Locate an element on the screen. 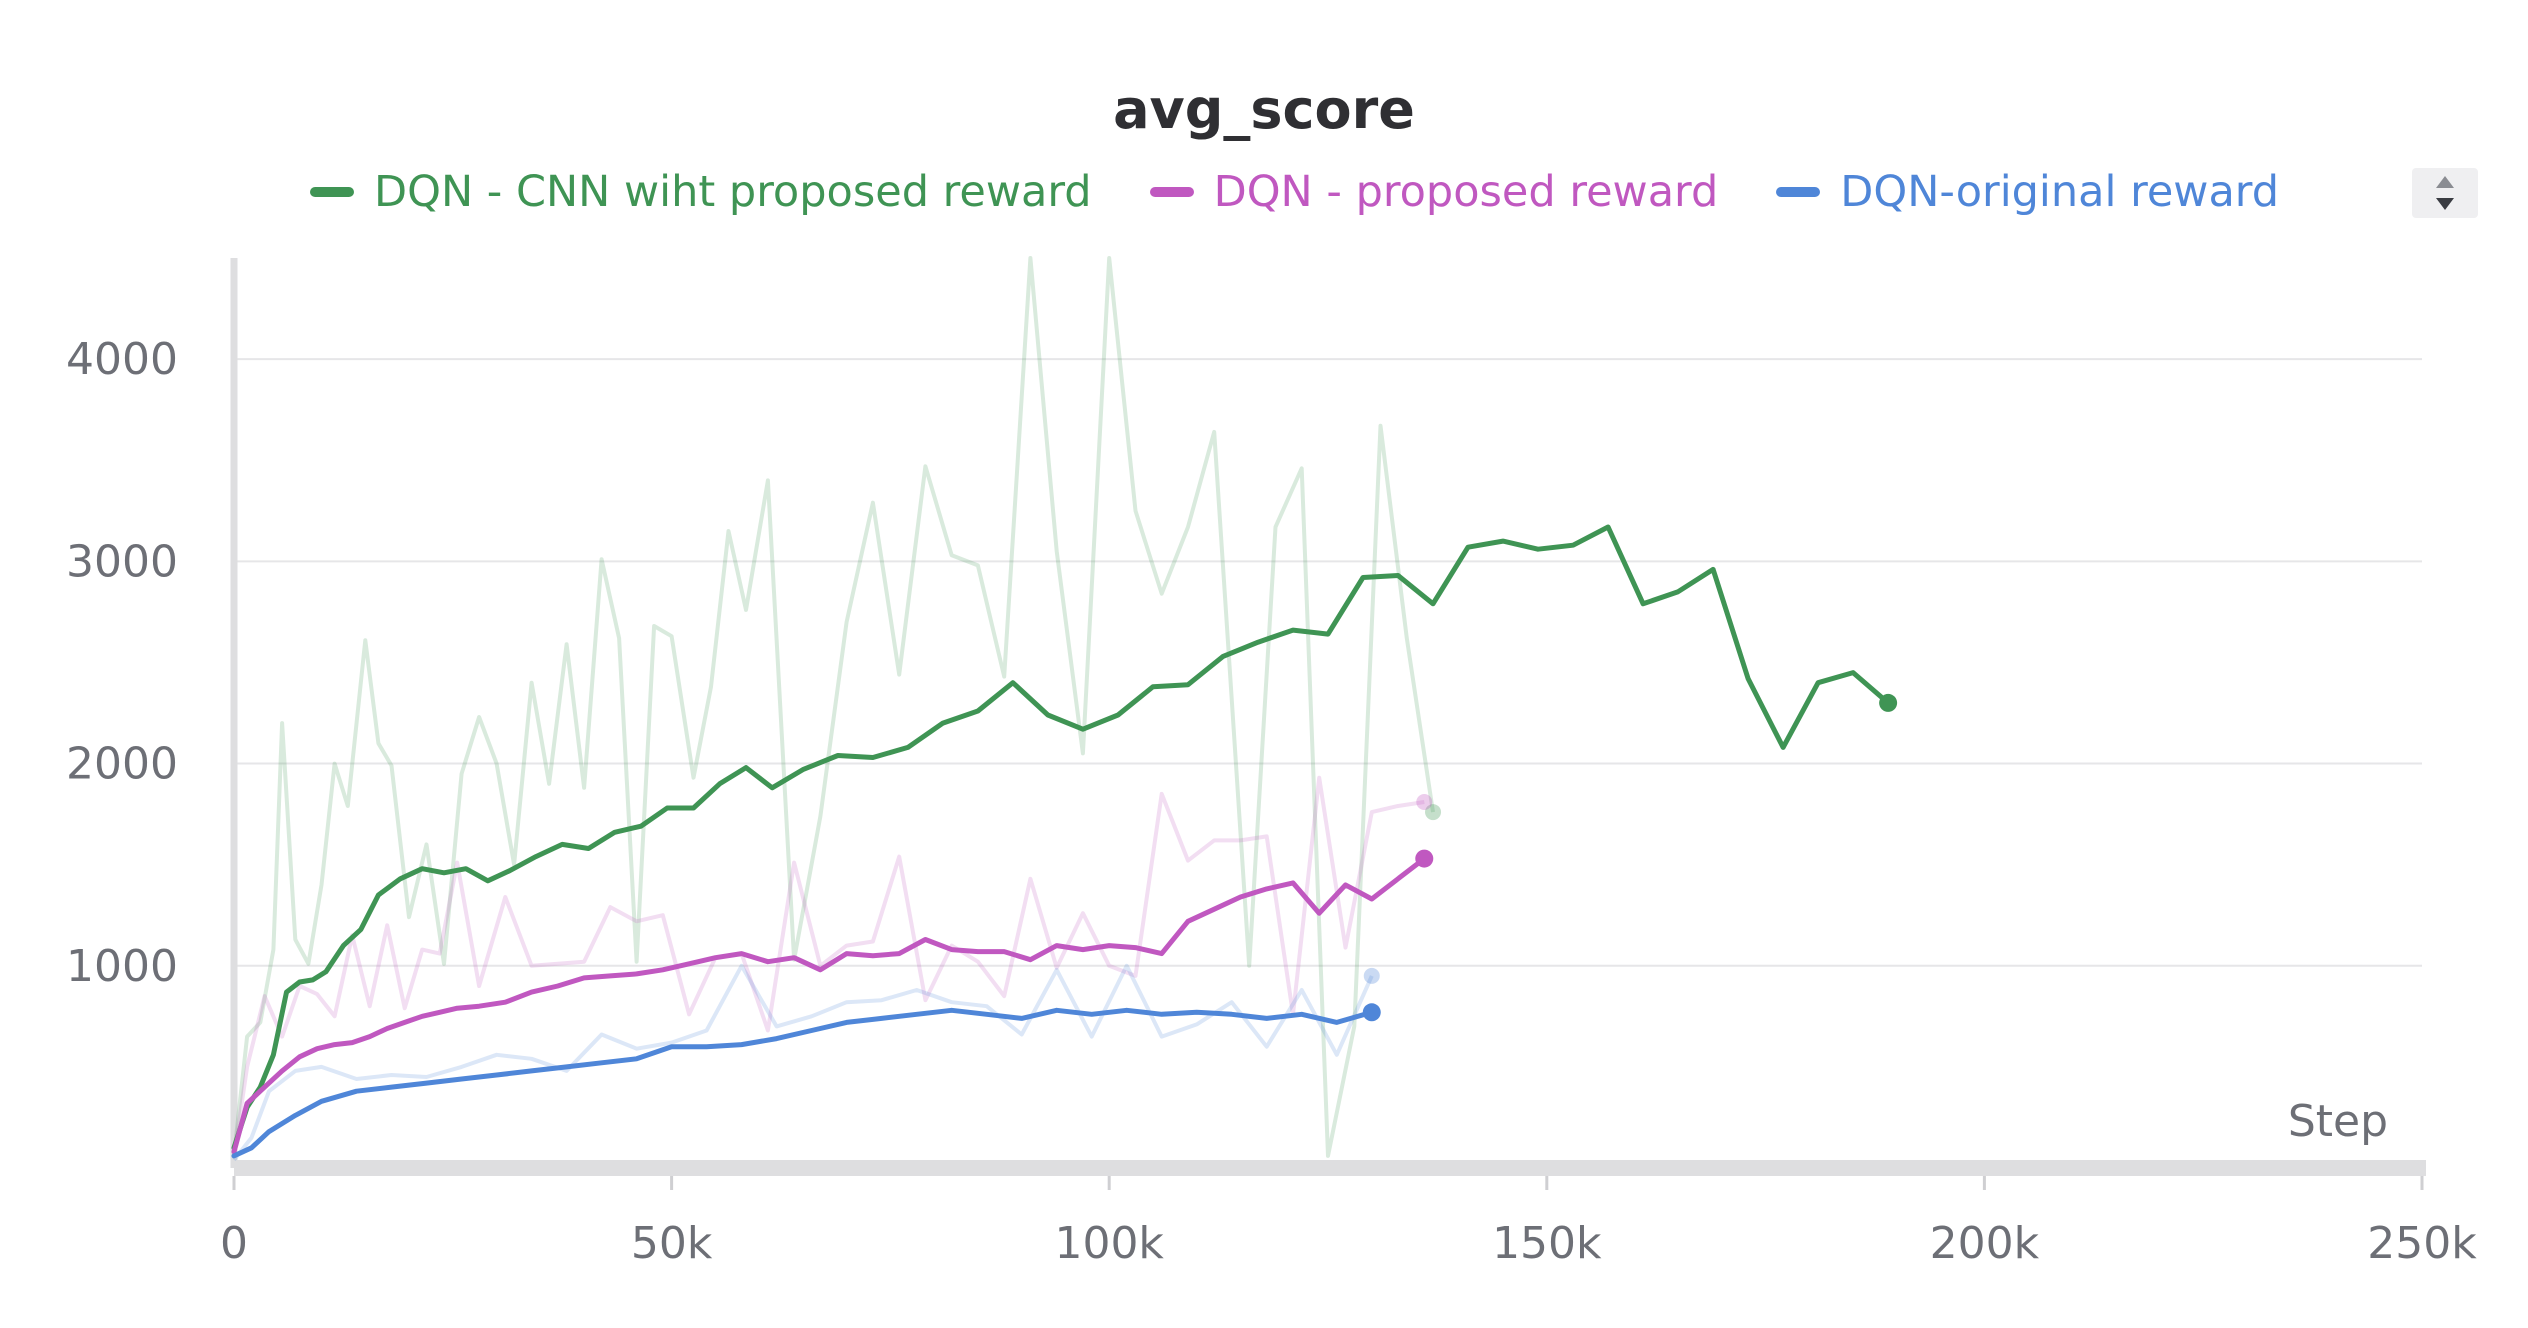 The width and height of the screenshot is (2528, 1328). x-tick-label: 250k is located at coordinates (2422, 1243).